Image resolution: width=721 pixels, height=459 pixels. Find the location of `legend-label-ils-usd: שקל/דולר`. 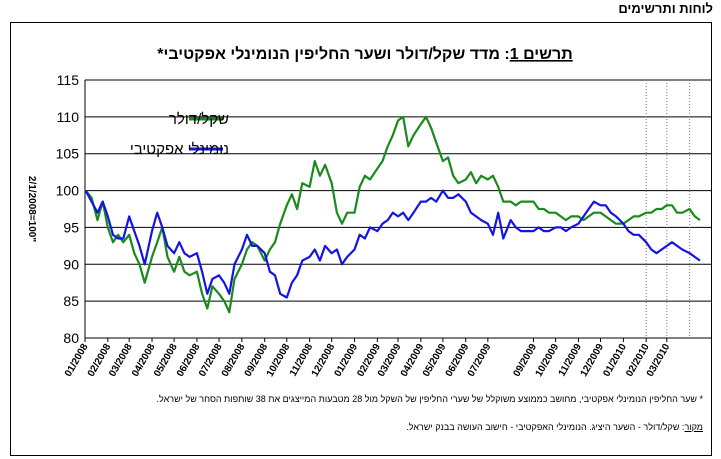

legend-label-ils-usd: שקל/דולר is located at coordinates (199, 119).